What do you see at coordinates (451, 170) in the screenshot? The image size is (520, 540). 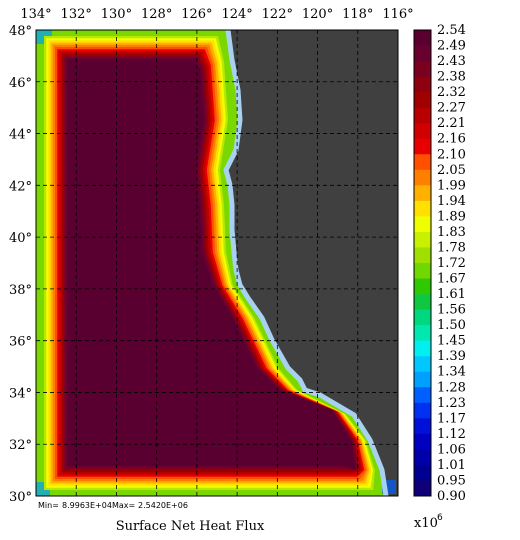 I see `colorbar-tick-label: 2.05` at bounding box center [451, 170].